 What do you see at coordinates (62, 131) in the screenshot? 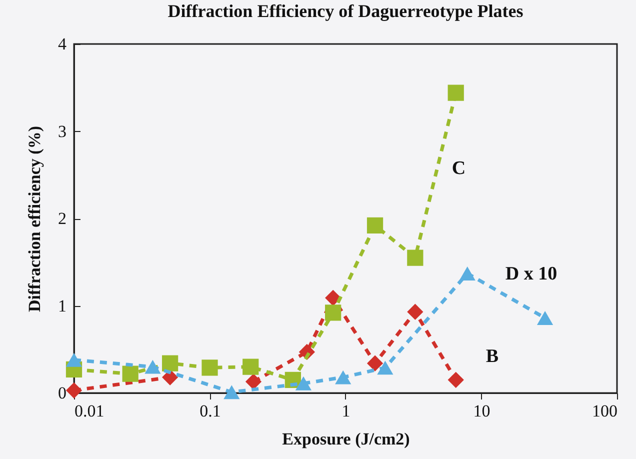
I see `y-tick-label: 3` at bounding box center [62, 131].